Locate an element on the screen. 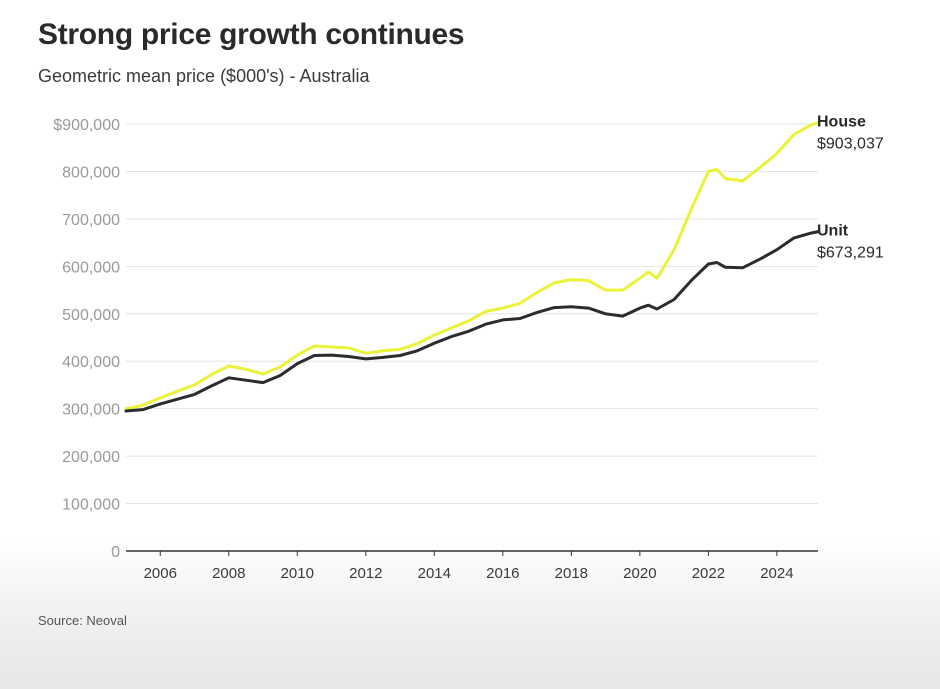 This screenshot has height=689, width=940. x-tick-label: 2010 is located at coordinates (297, 573).